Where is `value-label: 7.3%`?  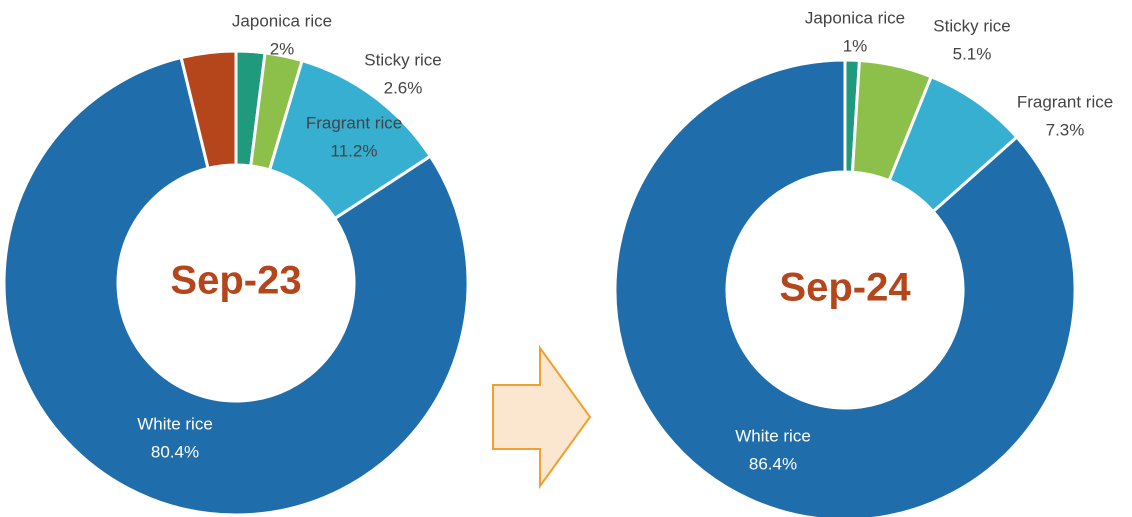
value-label: 7.3% is located at coordinates (1065, 129).